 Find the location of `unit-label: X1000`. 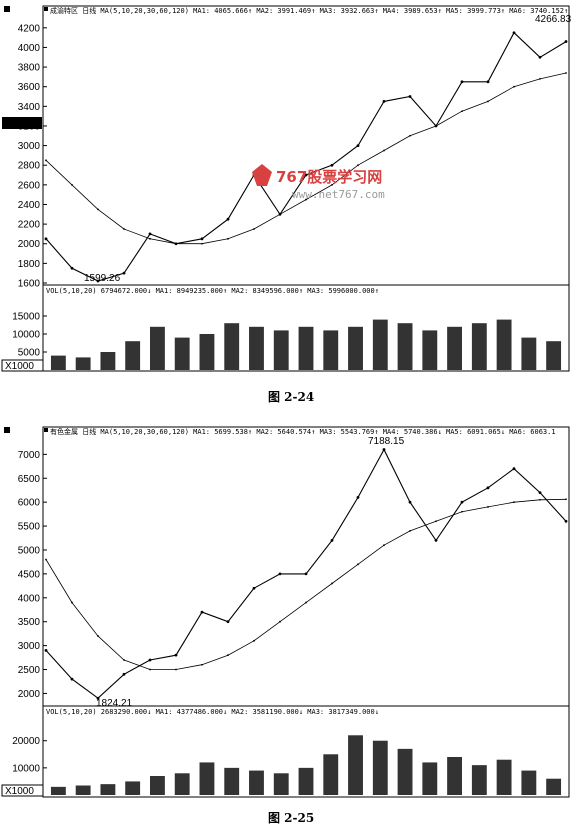

unit-label: X1000 is located at coordinates (19, 366).